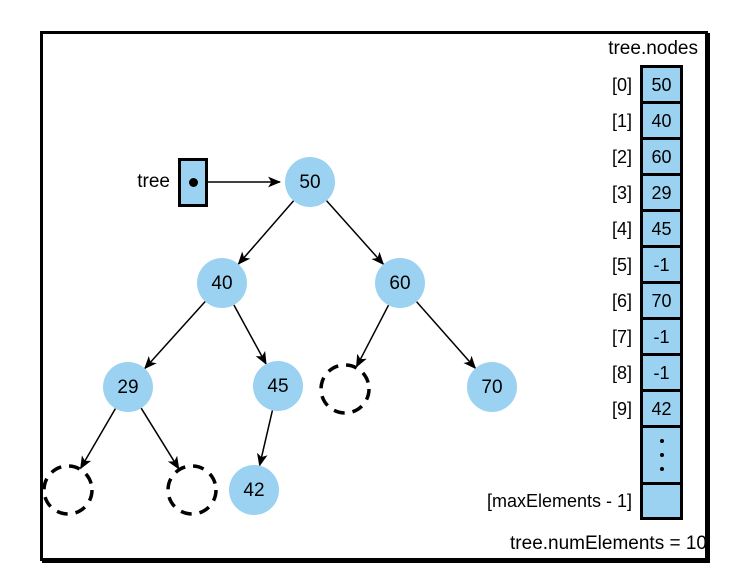  I want to click on pointer-dot-icon, so click(193, 182).